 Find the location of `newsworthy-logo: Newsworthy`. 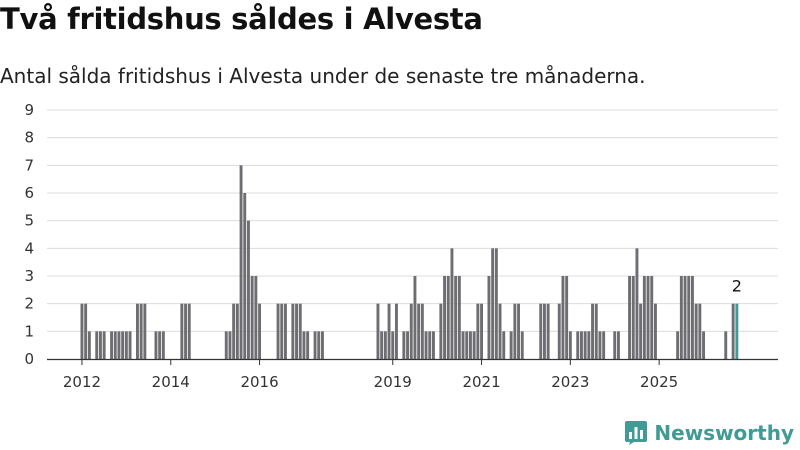

newsworthy-logo: Newsworthy is located at coordinates (709, 433).